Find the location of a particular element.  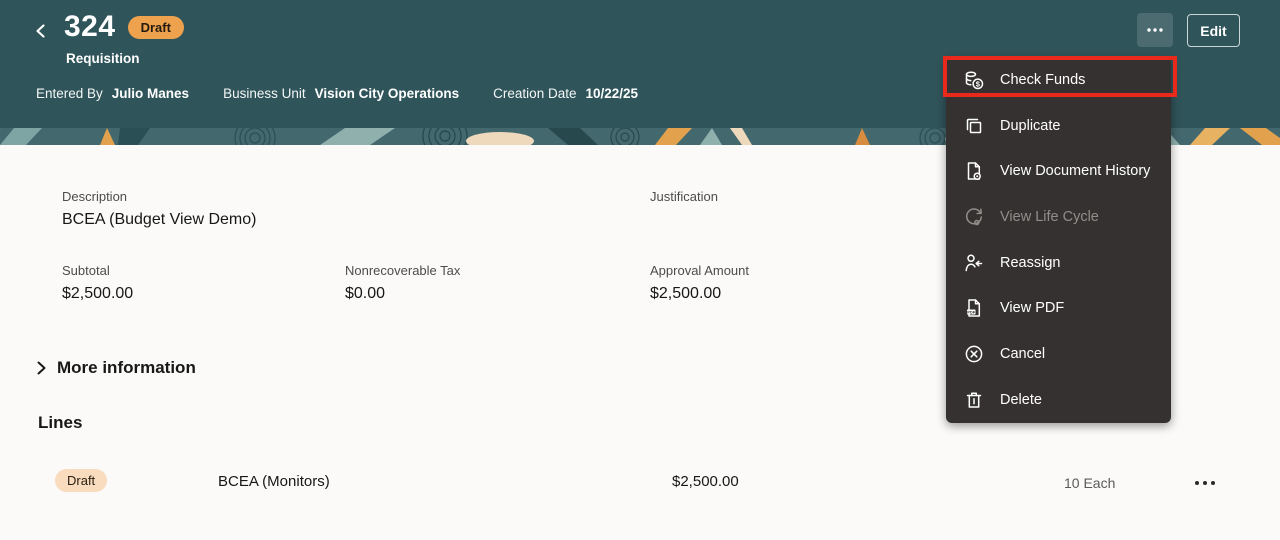

line-amount: $2,500.00 is located at coordinates (705, 481).